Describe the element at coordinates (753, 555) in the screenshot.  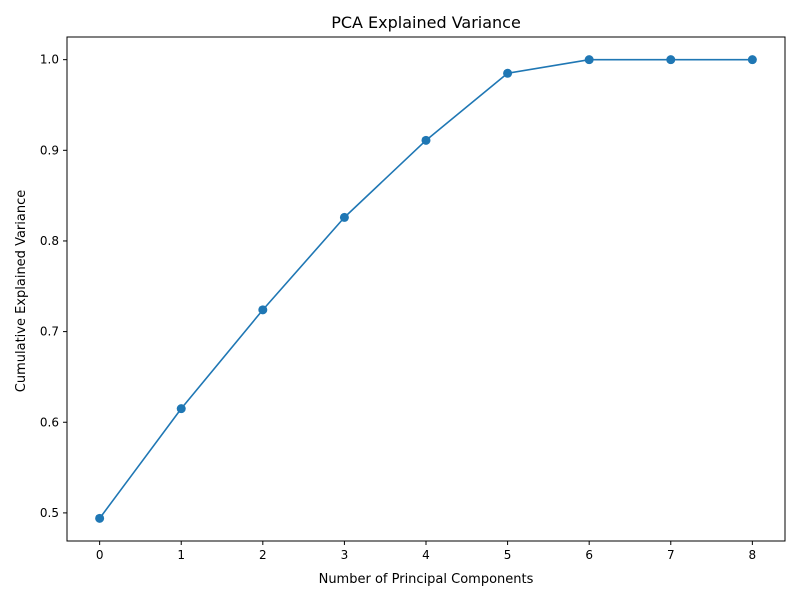
I see `x-tick-label: 8` at that location.